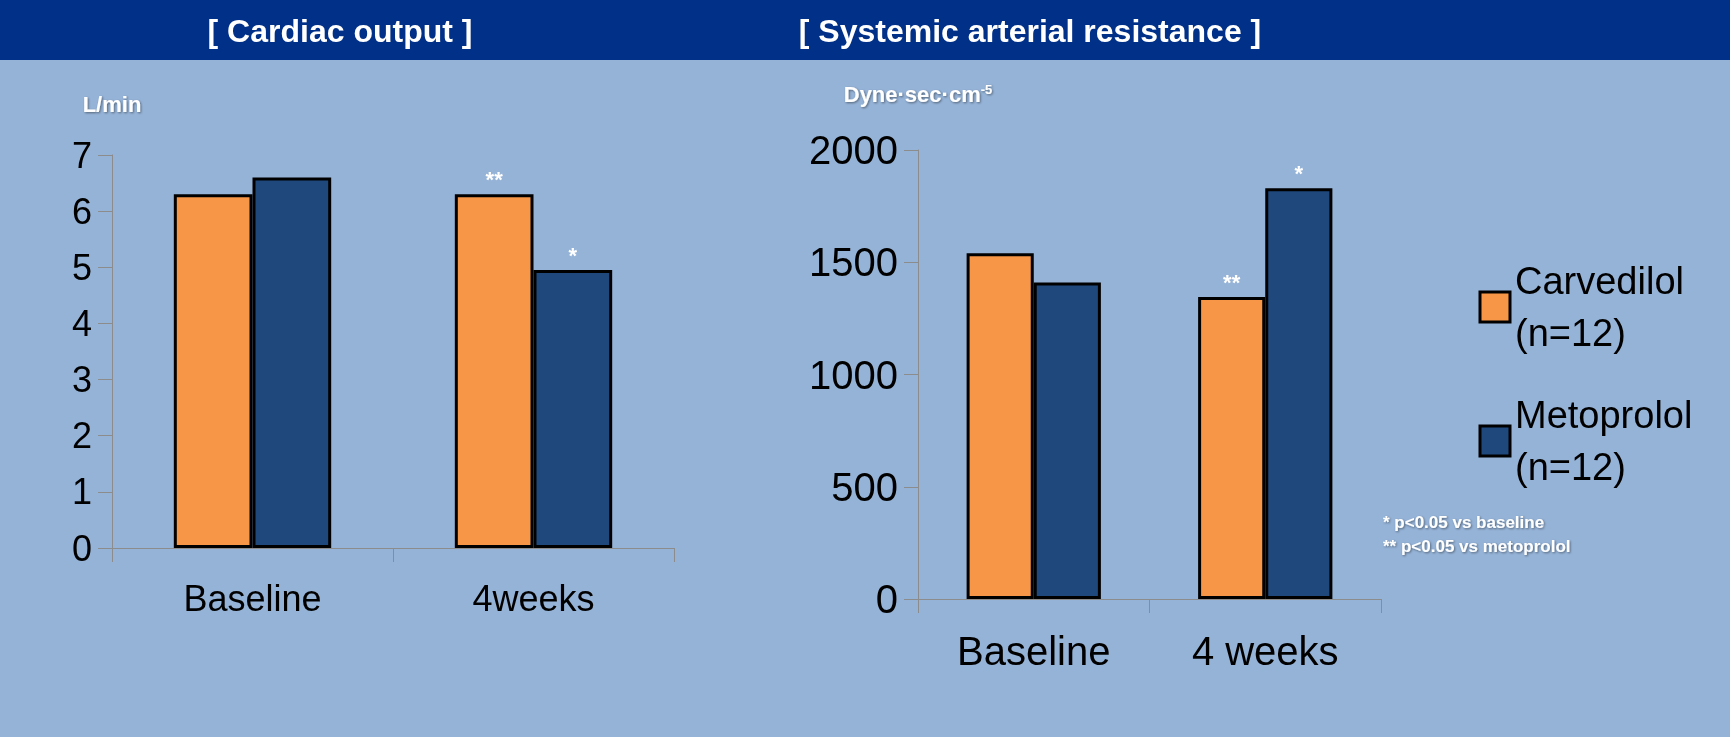 The width and height of the screenshot is (1730, 737). Describe the element at coordinates (81, 267) in the screenshot. I see `y-tick-label: 5` at that location.